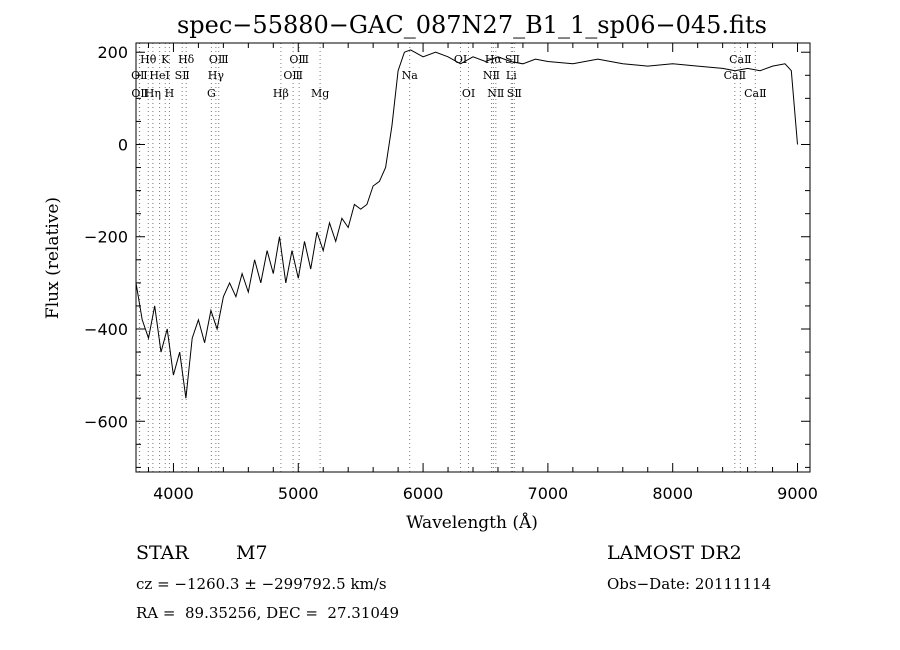  What do you see at coordinates (153, 93) in the screenshot?
I see `emission-line-label: Hη` at bounding box center [153, 93].